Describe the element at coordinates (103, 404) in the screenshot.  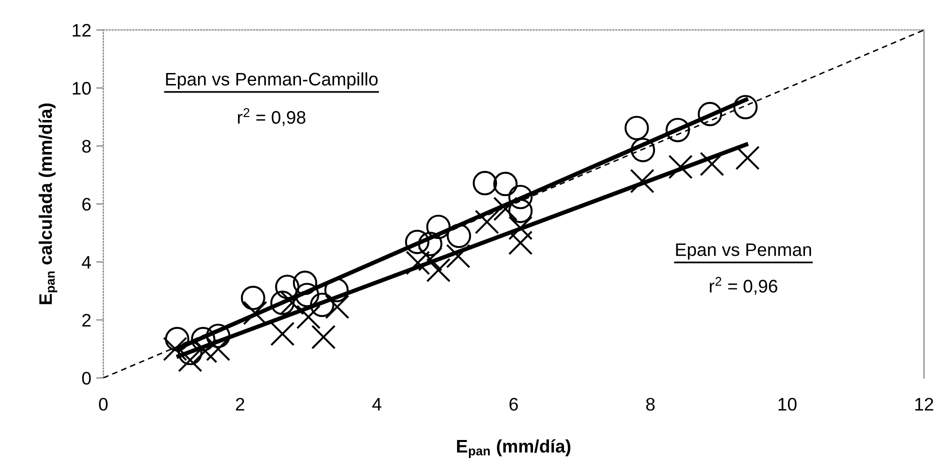
I see `x-tick-label: 0` at that location.